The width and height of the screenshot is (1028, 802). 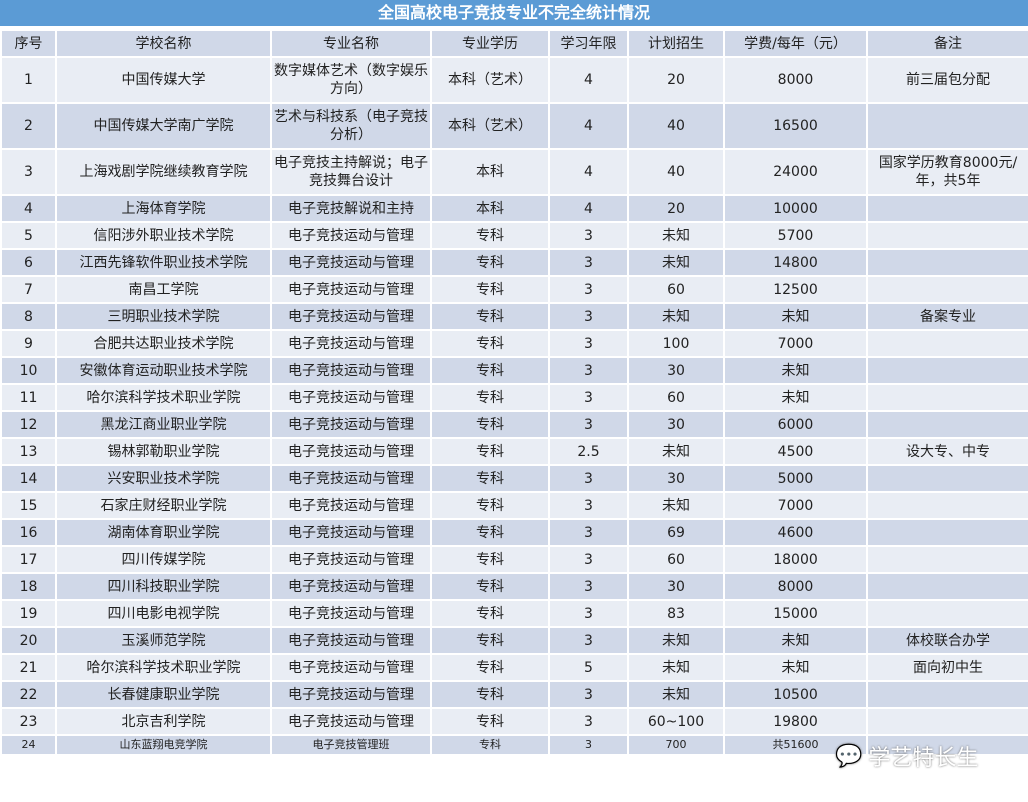 What do you see at coordinates (28, 343) in the screenshot?
I see `cell-index: 9` at bounding box center [28, 343].